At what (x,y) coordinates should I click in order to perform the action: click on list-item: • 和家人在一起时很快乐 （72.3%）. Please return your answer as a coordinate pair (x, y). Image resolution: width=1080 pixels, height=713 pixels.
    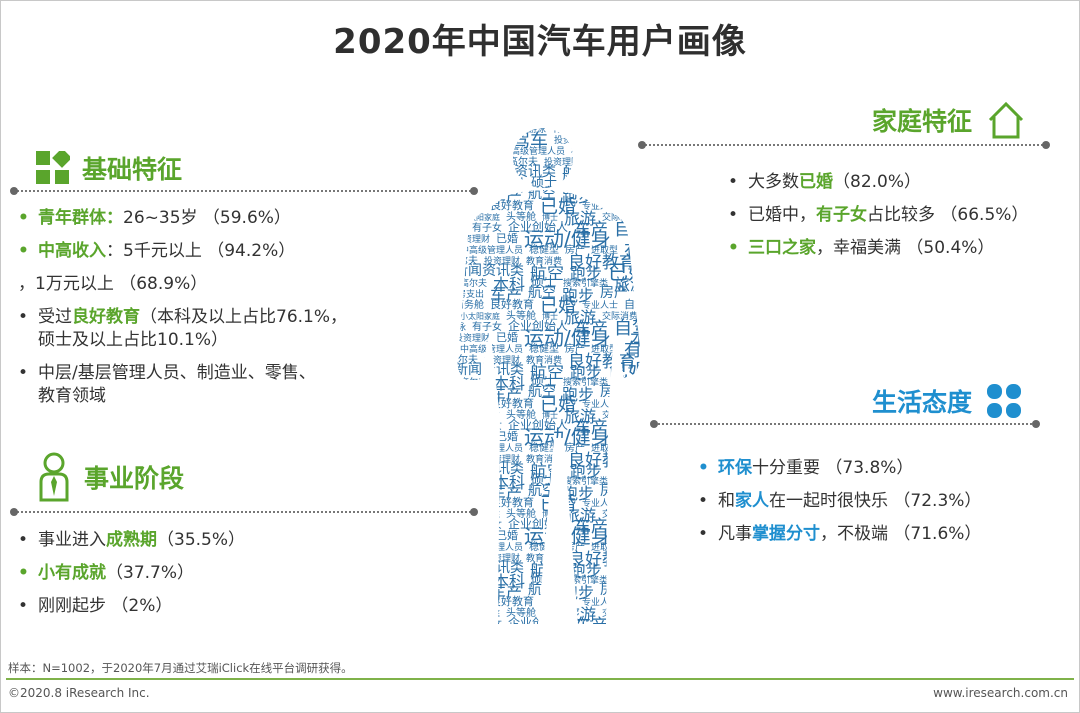
    Looking at the image, I should click on (840, 501).